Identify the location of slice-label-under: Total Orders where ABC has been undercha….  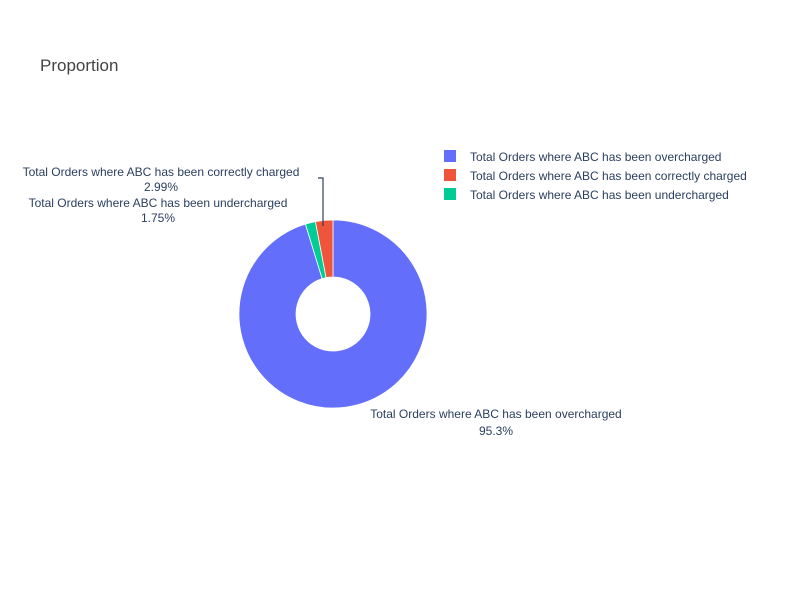
(158, 203).